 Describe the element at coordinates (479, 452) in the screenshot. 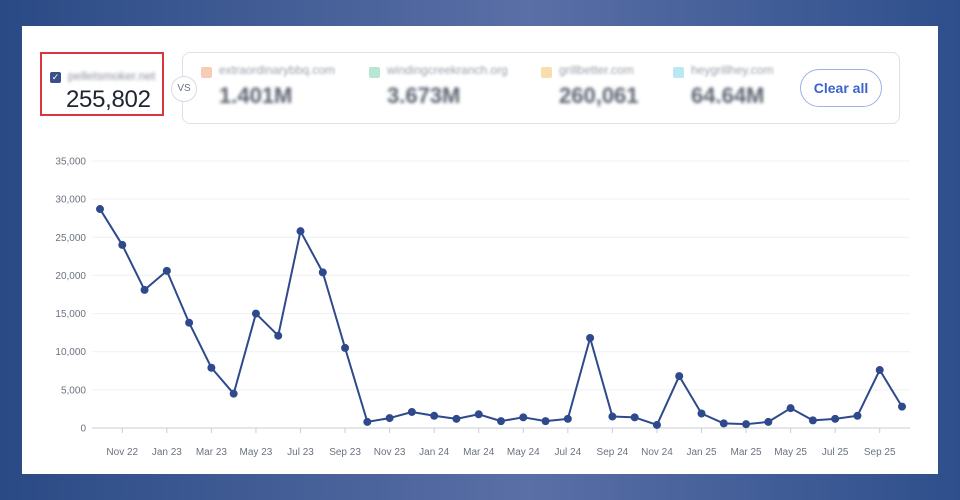

I see `x-tick-label: Mar 24` at that location.